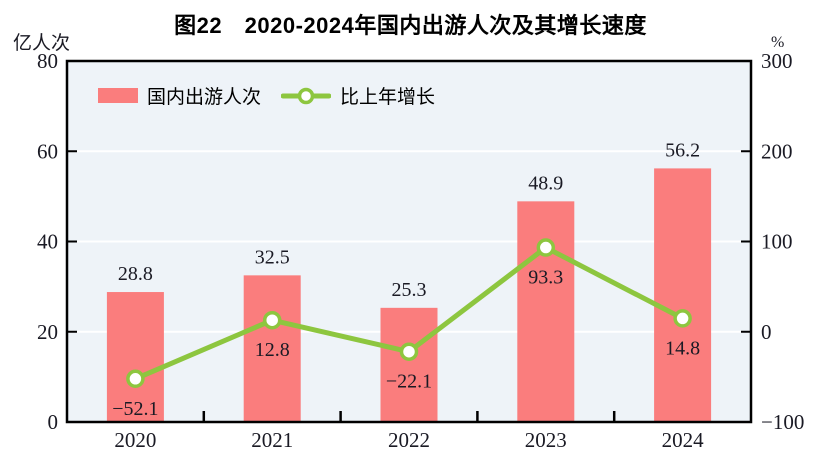  I want to click on line-series-swatch, so click(306, 95).